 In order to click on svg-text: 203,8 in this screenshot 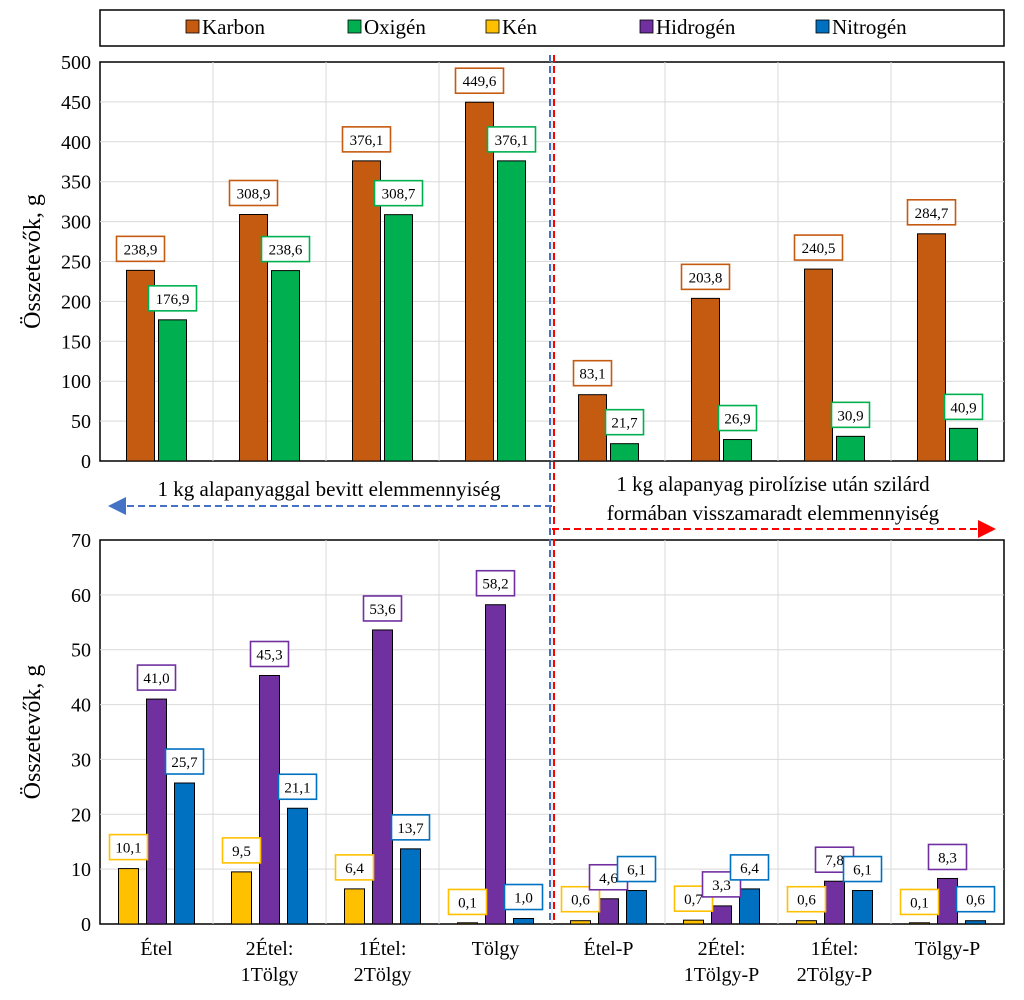, I will do `click(706, 278)`.